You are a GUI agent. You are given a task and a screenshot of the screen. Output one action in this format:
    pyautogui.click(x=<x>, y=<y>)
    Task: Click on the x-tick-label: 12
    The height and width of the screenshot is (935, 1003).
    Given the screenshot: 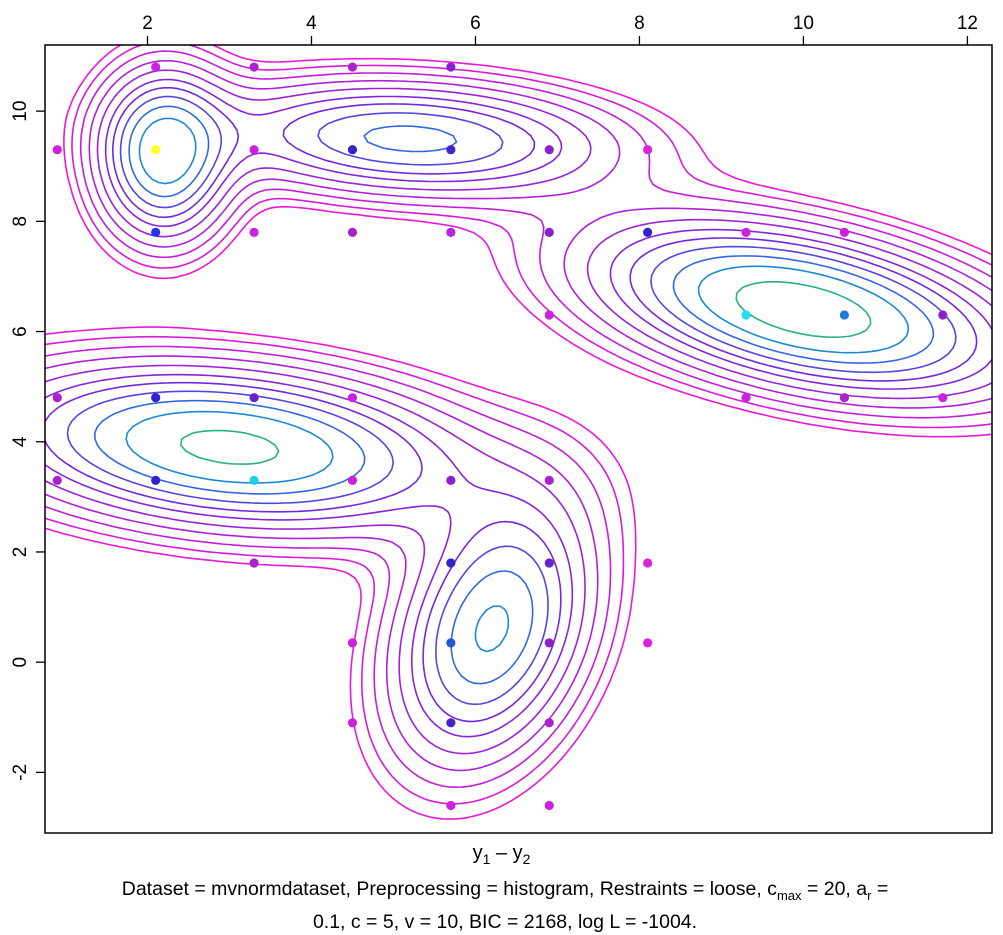 What is the action you would take?
    pyautogui.click(x=967, y=23)
    